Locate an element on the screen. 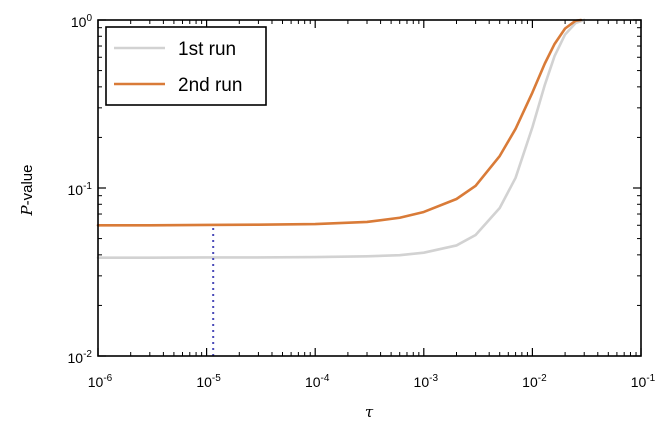 The height and width of the screenshot is (422, 655). y-tick-label: 10⁰ is located at coordinates (82, 21).